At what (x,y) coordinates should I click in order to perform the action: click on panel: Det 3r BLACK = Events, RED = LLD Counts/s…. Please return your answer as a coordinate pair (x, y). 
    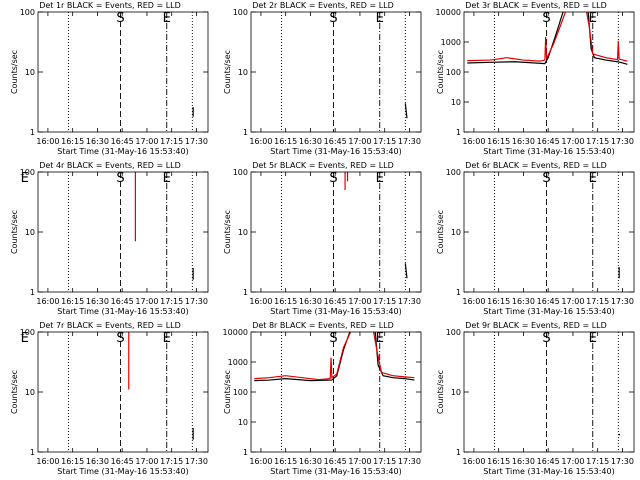
    Looking at the image, I should click on (535, 78).